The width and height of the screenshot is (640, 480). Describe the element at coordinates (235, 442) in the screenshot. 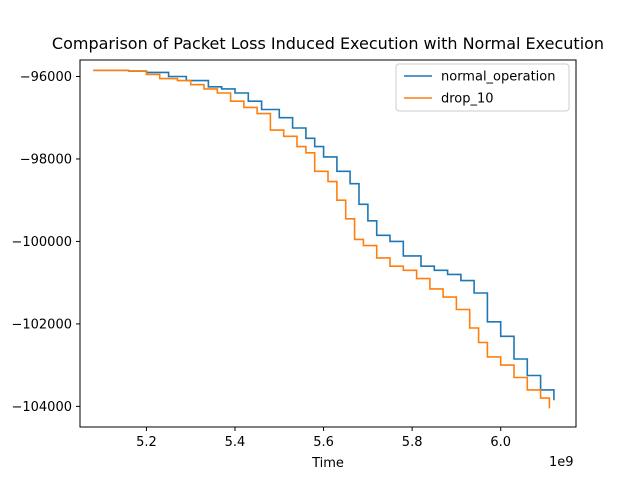

I see `x-tick-label: 5.4` at that location.